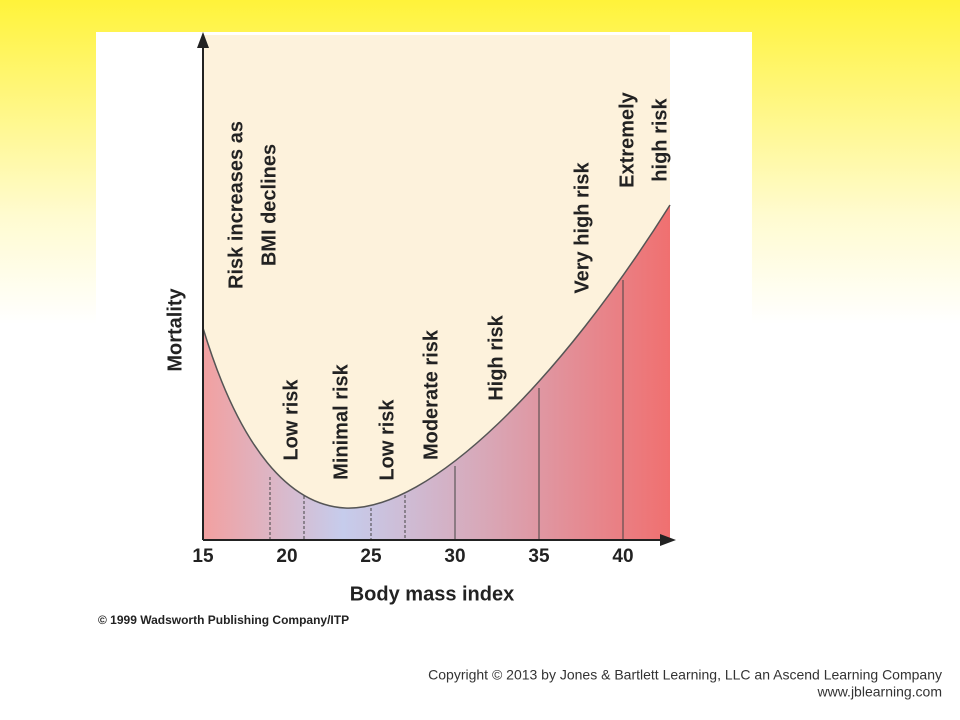  I want to click on zone-label: BMI declines, so click(269, 205).